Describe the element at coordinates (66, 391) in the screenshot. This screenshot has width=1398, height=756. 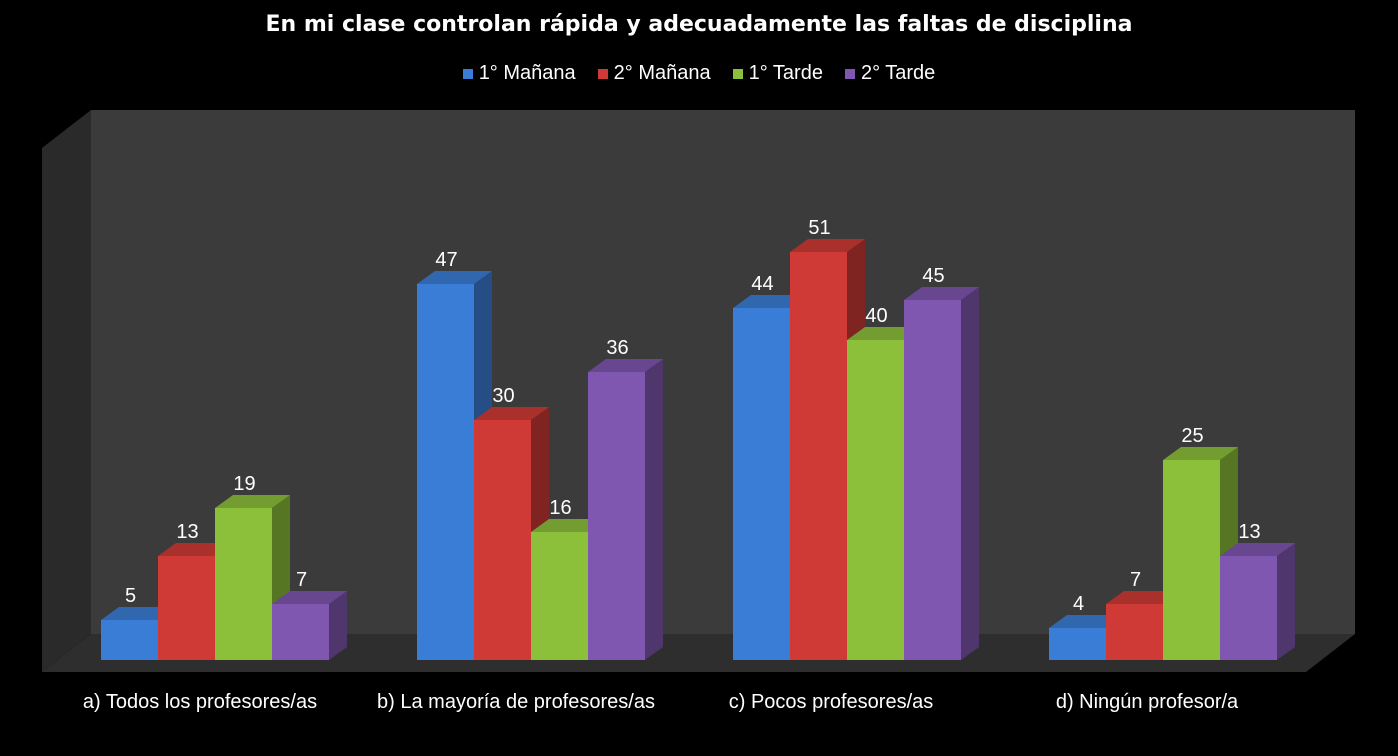
I see `side-wall` at that location.